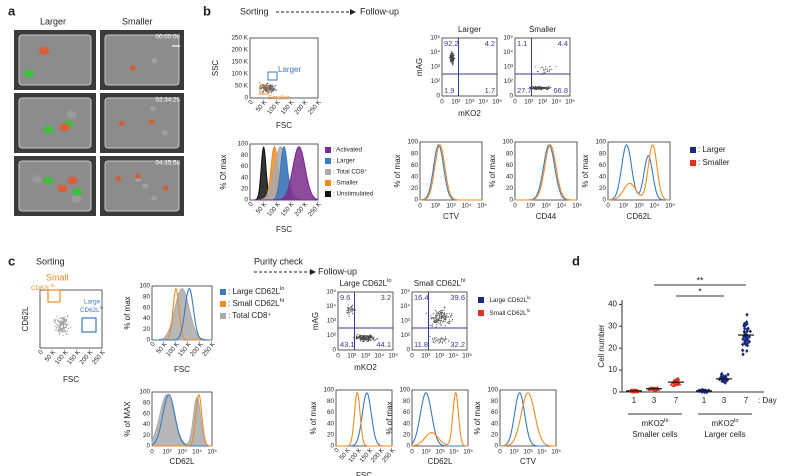 The width and height of the screenshot is (788, 476). I want to click on legend-label: : Small CD62Lhi, so click(508, 312).